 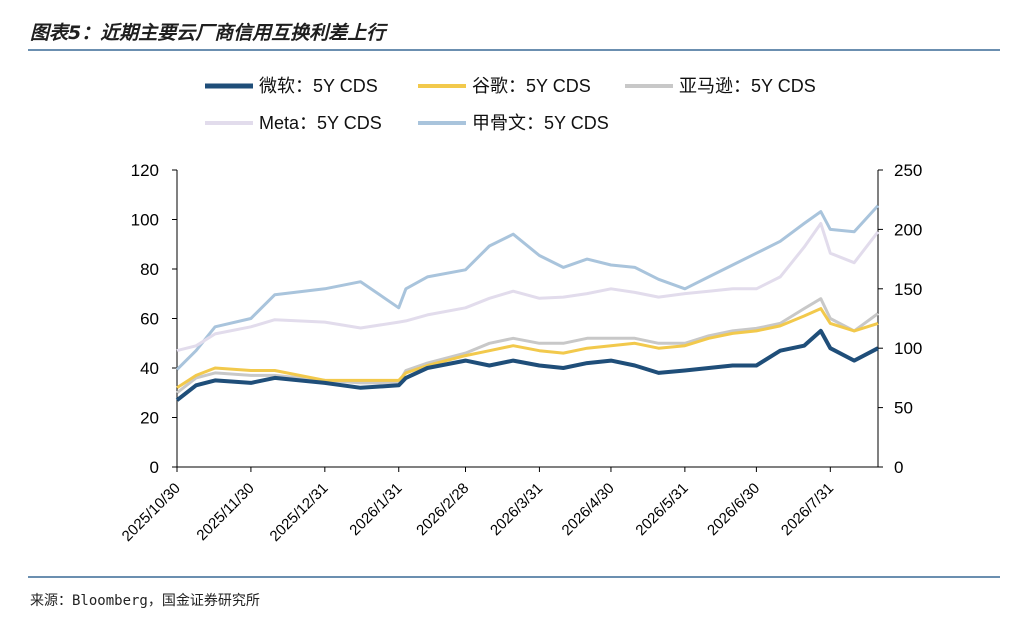 What do you see at coordinates (908, 289) in the screenshot?
I see `right-tick-label: 150` at bounding box center [908, 289].